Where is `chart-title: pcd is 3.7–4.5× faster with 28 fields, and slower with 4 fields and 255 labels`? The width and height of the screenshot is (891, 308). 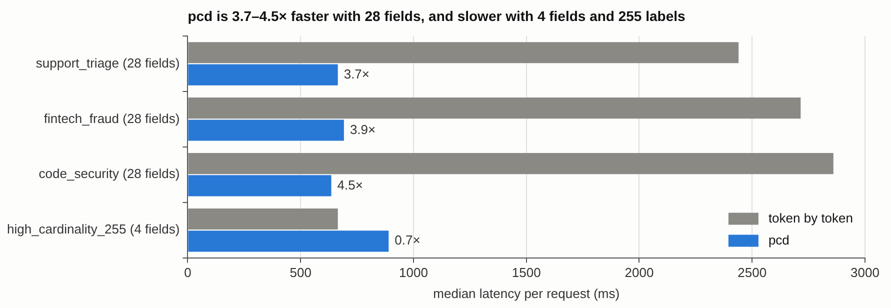
chart-title: pcd is 3.7–4.5× faster with 28 fields, and slower with 4 fields and 255 labels is located at coordinates (437, 16).